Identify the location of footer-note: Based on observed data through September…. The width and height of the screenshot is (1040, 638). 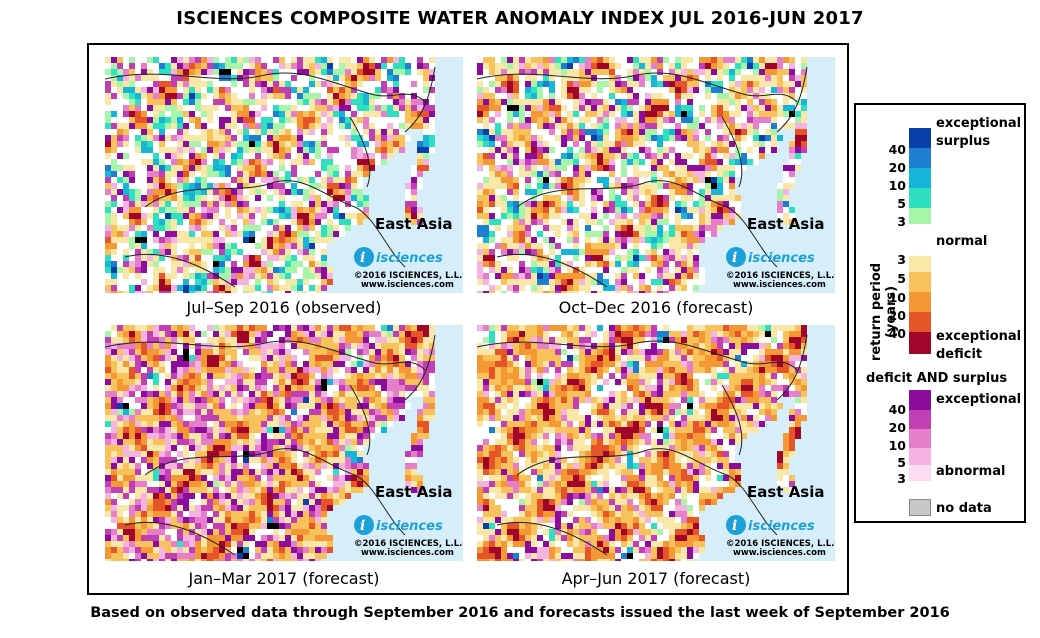
(520, 613).